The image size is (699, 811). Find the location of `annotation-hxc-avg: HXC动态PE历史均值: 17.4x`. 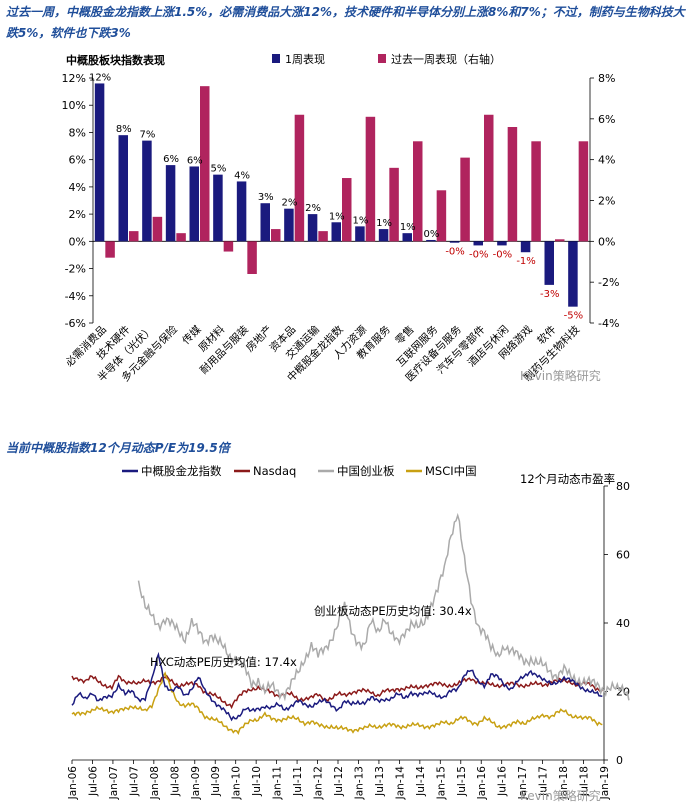

annotation-hxc-avg: HXC动态PE历史均值: 17.4x is located at coordinates (223, 662).